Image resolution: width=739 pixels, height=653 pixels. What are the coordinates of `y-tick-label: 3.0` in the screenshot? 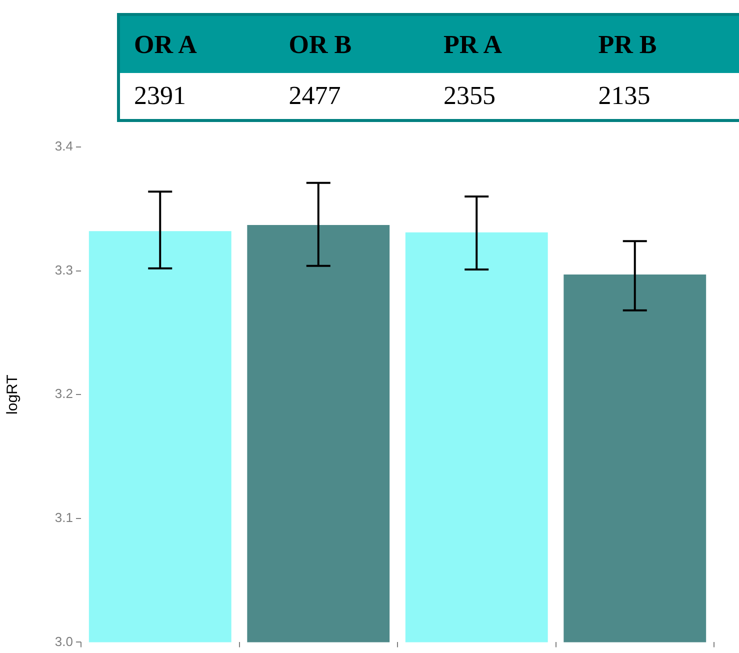 It's located at (63, 641).